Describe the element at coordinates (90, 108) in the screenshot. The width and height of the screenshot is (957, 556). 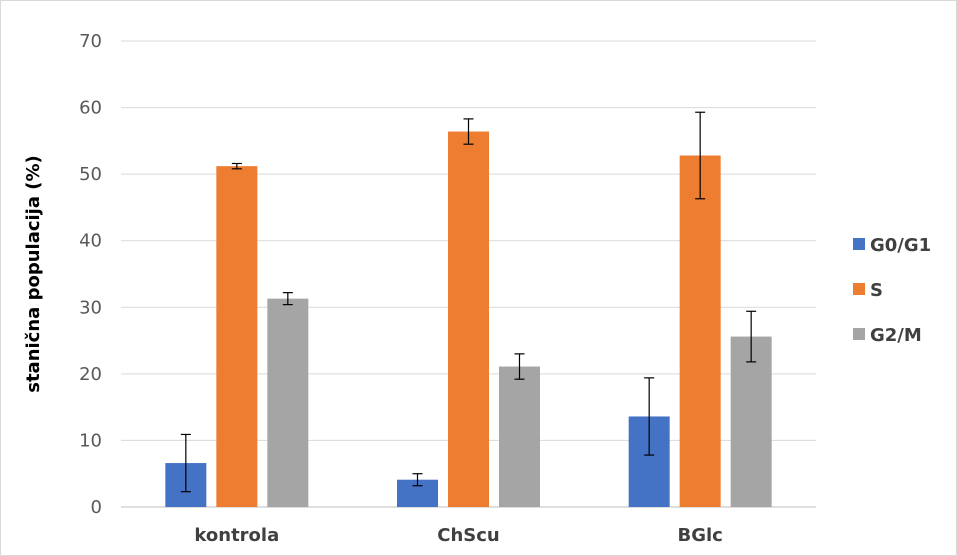
I see `y-tick-label: 60` at that location.